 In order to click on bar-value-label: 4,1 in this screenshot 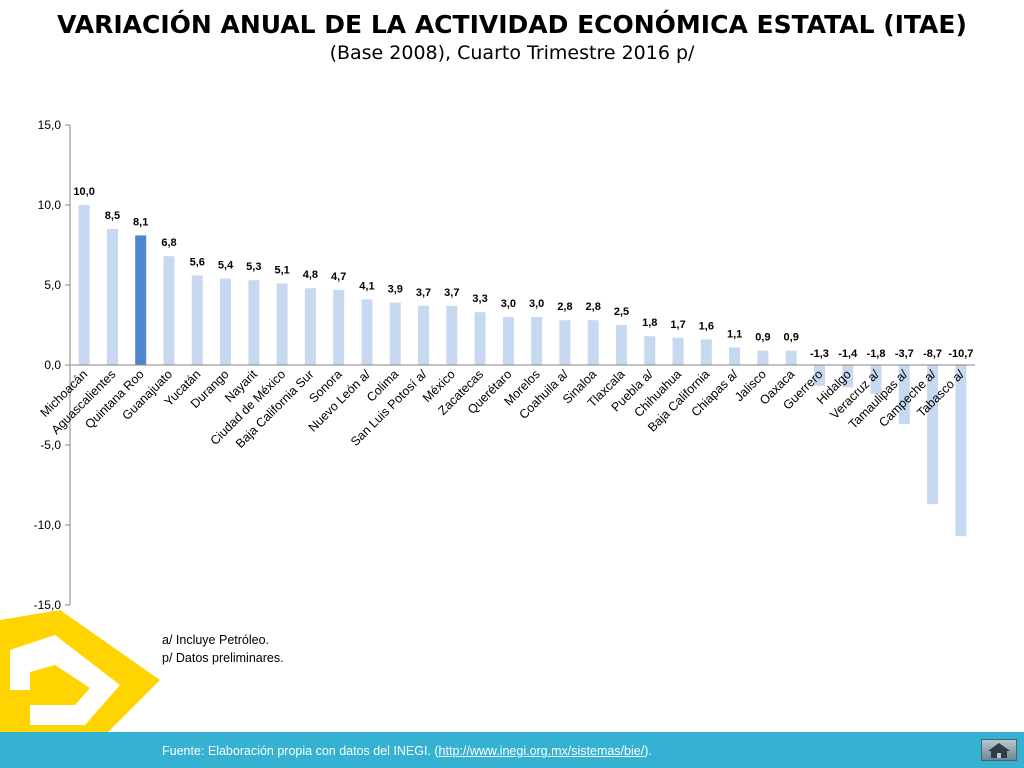, I will do `click(366, 286)`.